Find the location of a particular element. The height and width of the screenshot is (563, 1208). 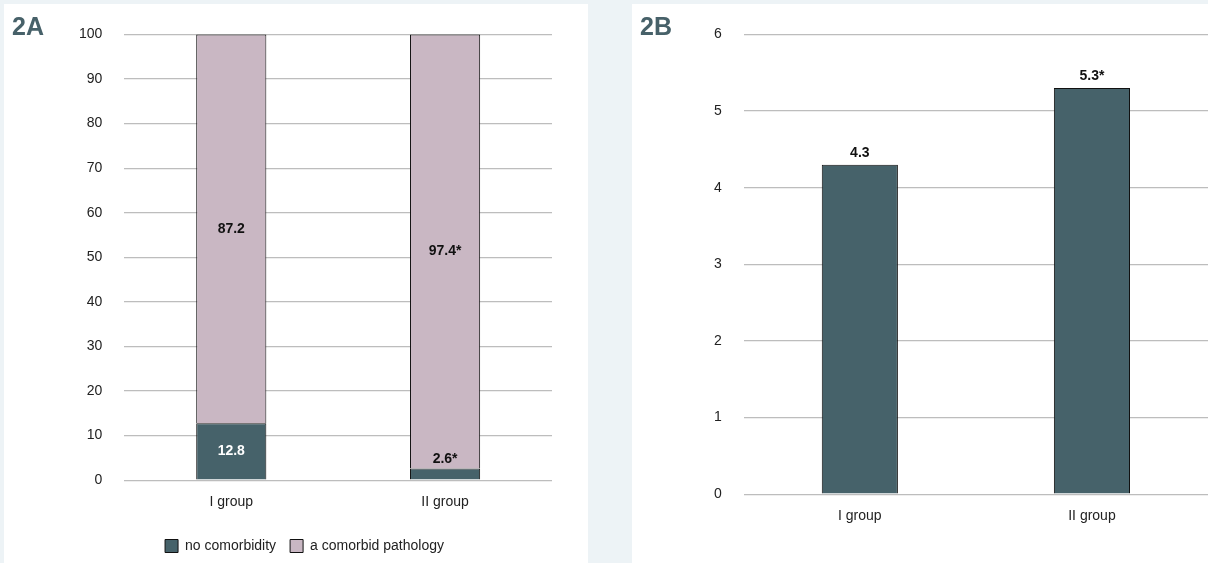

chart-title: 2B is located at coordinates (656, 26).